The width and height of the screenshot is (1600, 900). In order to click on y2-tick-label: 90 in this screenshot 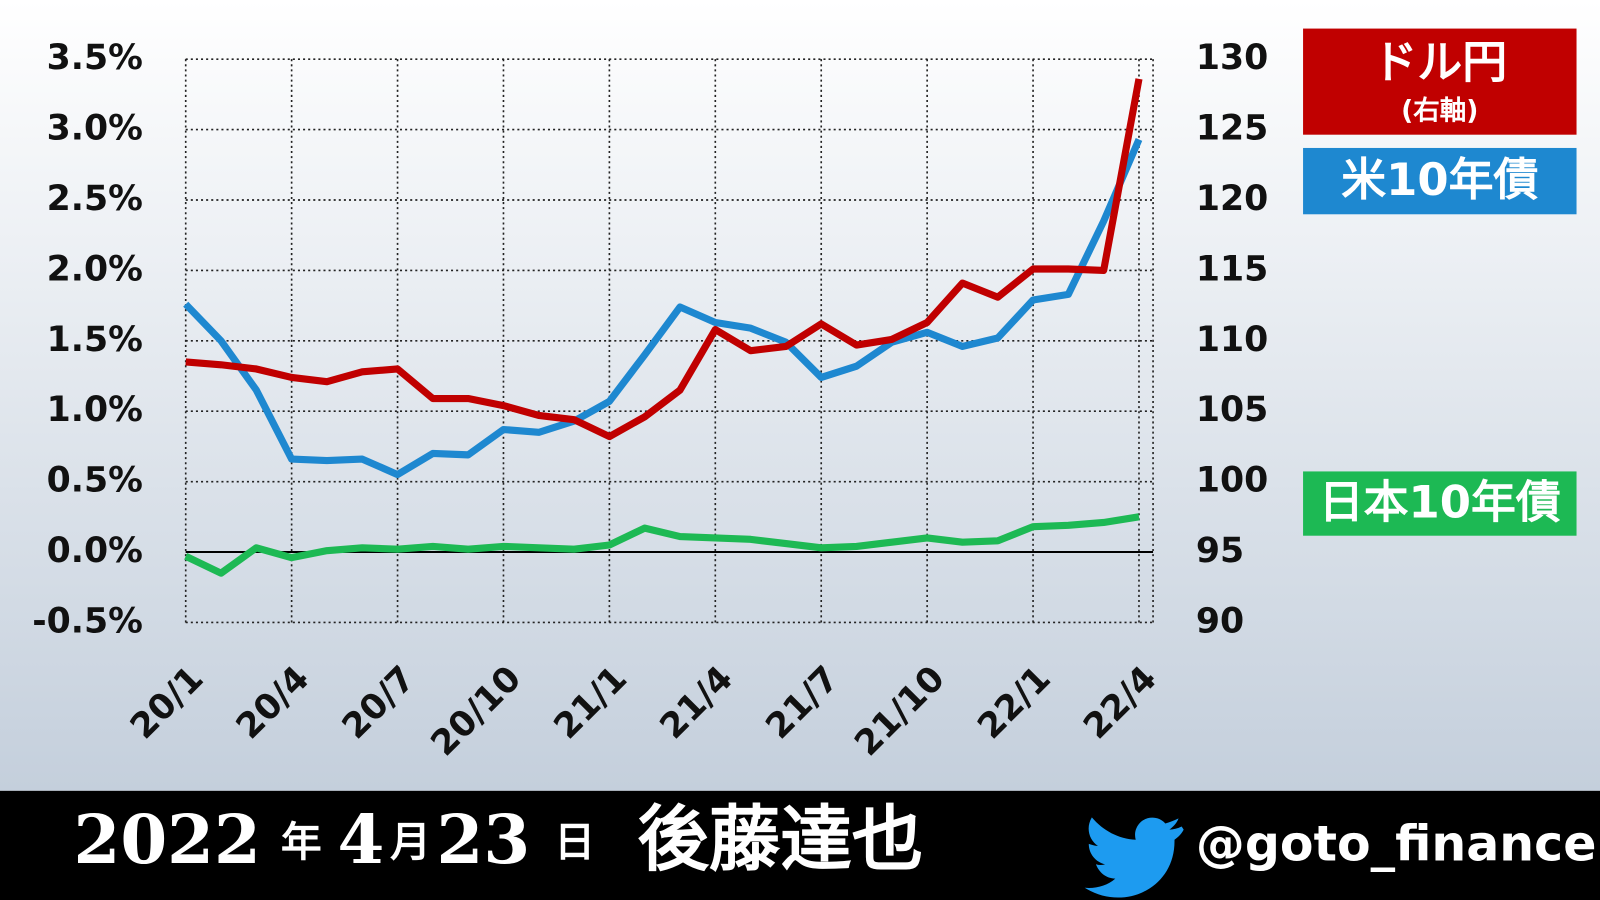, I will do `click(1220, 621)`.